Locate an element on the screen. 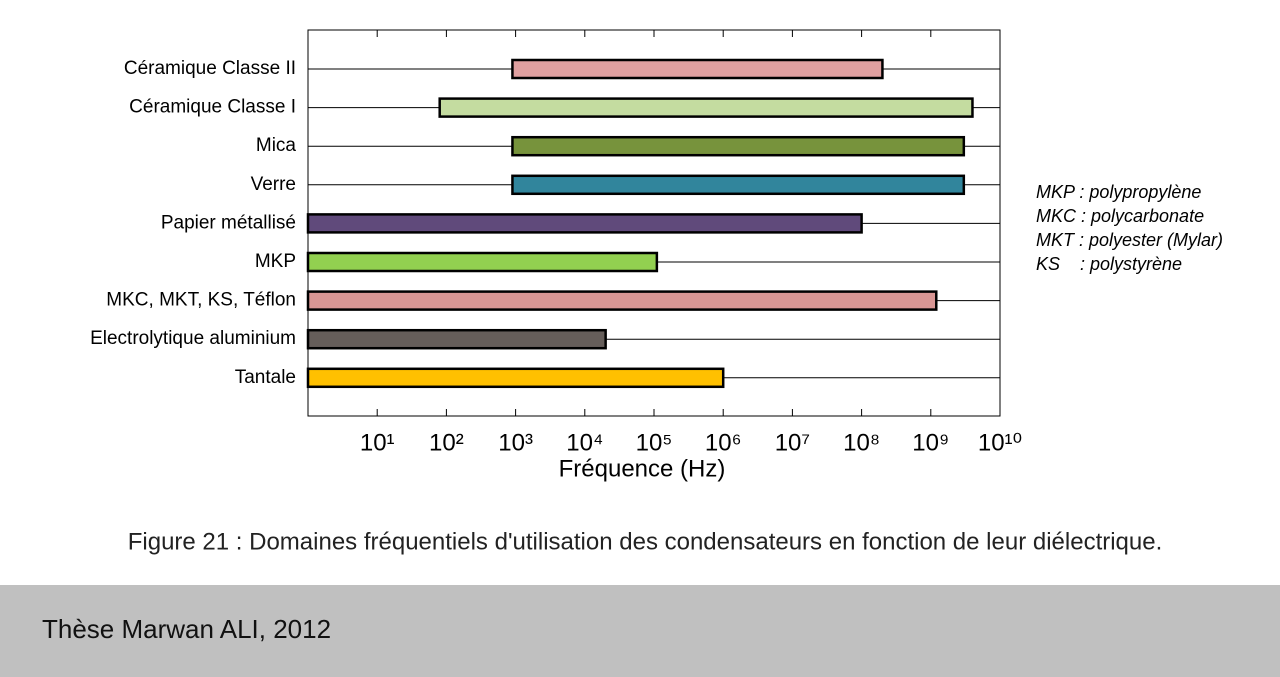 The image size is (1280, 677). y-tick-label: Céramique Classe I is located at coordinates (212, 107).